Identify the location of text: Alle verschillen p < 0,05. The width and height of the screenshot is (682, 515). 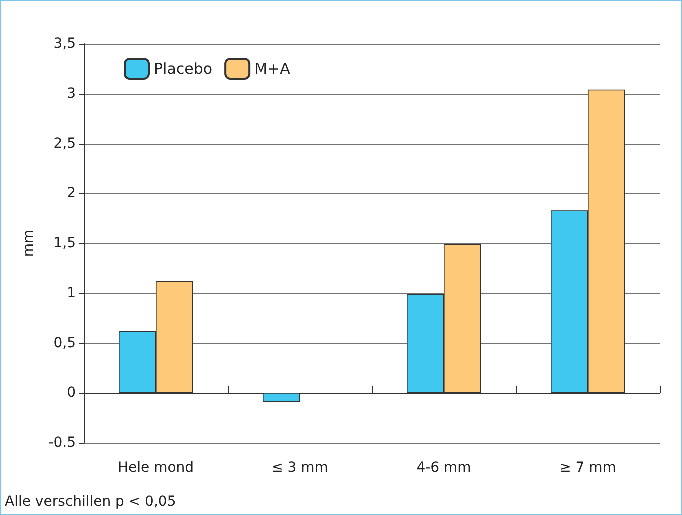
(90, 502).